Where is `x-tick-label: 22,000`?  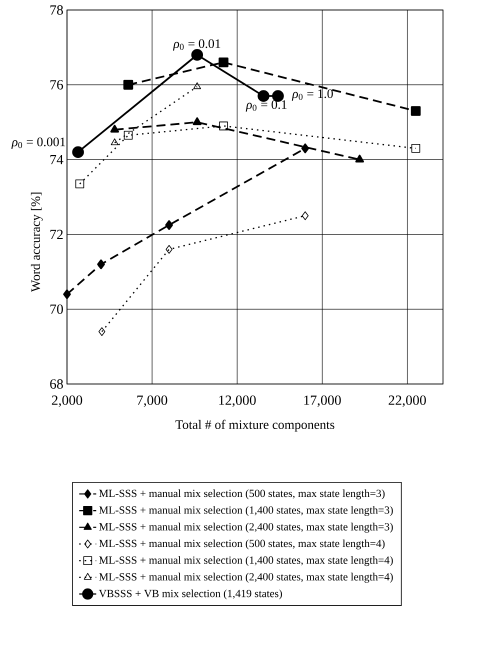 x-tick-label: 22,000 is located at coordinates (407, 401).